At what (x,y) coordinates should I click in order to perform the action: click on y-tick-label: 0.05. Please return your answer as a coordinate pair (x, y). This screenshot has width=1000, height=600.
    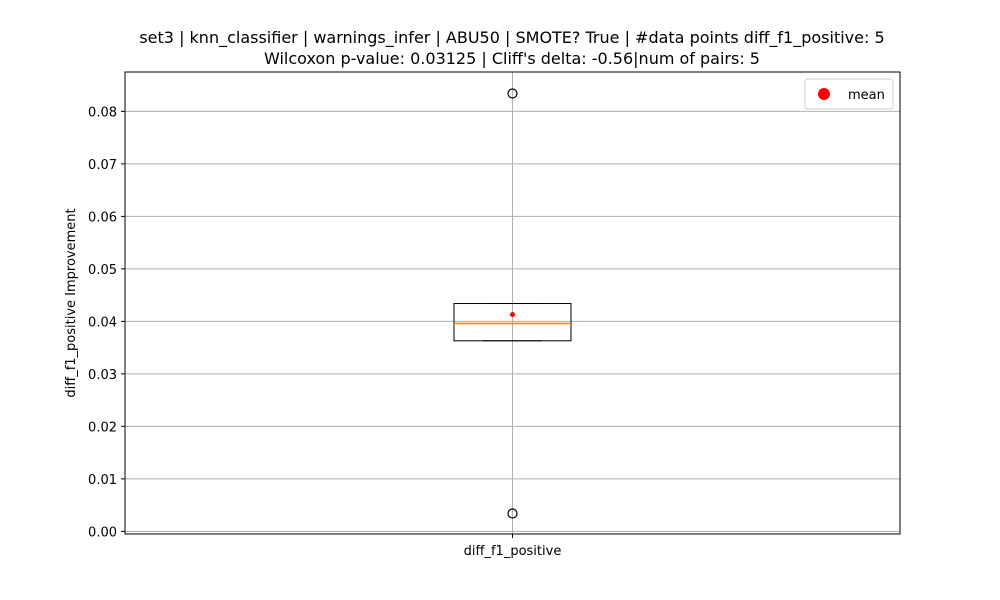
    Looking at the image, I should click on (102, 270).